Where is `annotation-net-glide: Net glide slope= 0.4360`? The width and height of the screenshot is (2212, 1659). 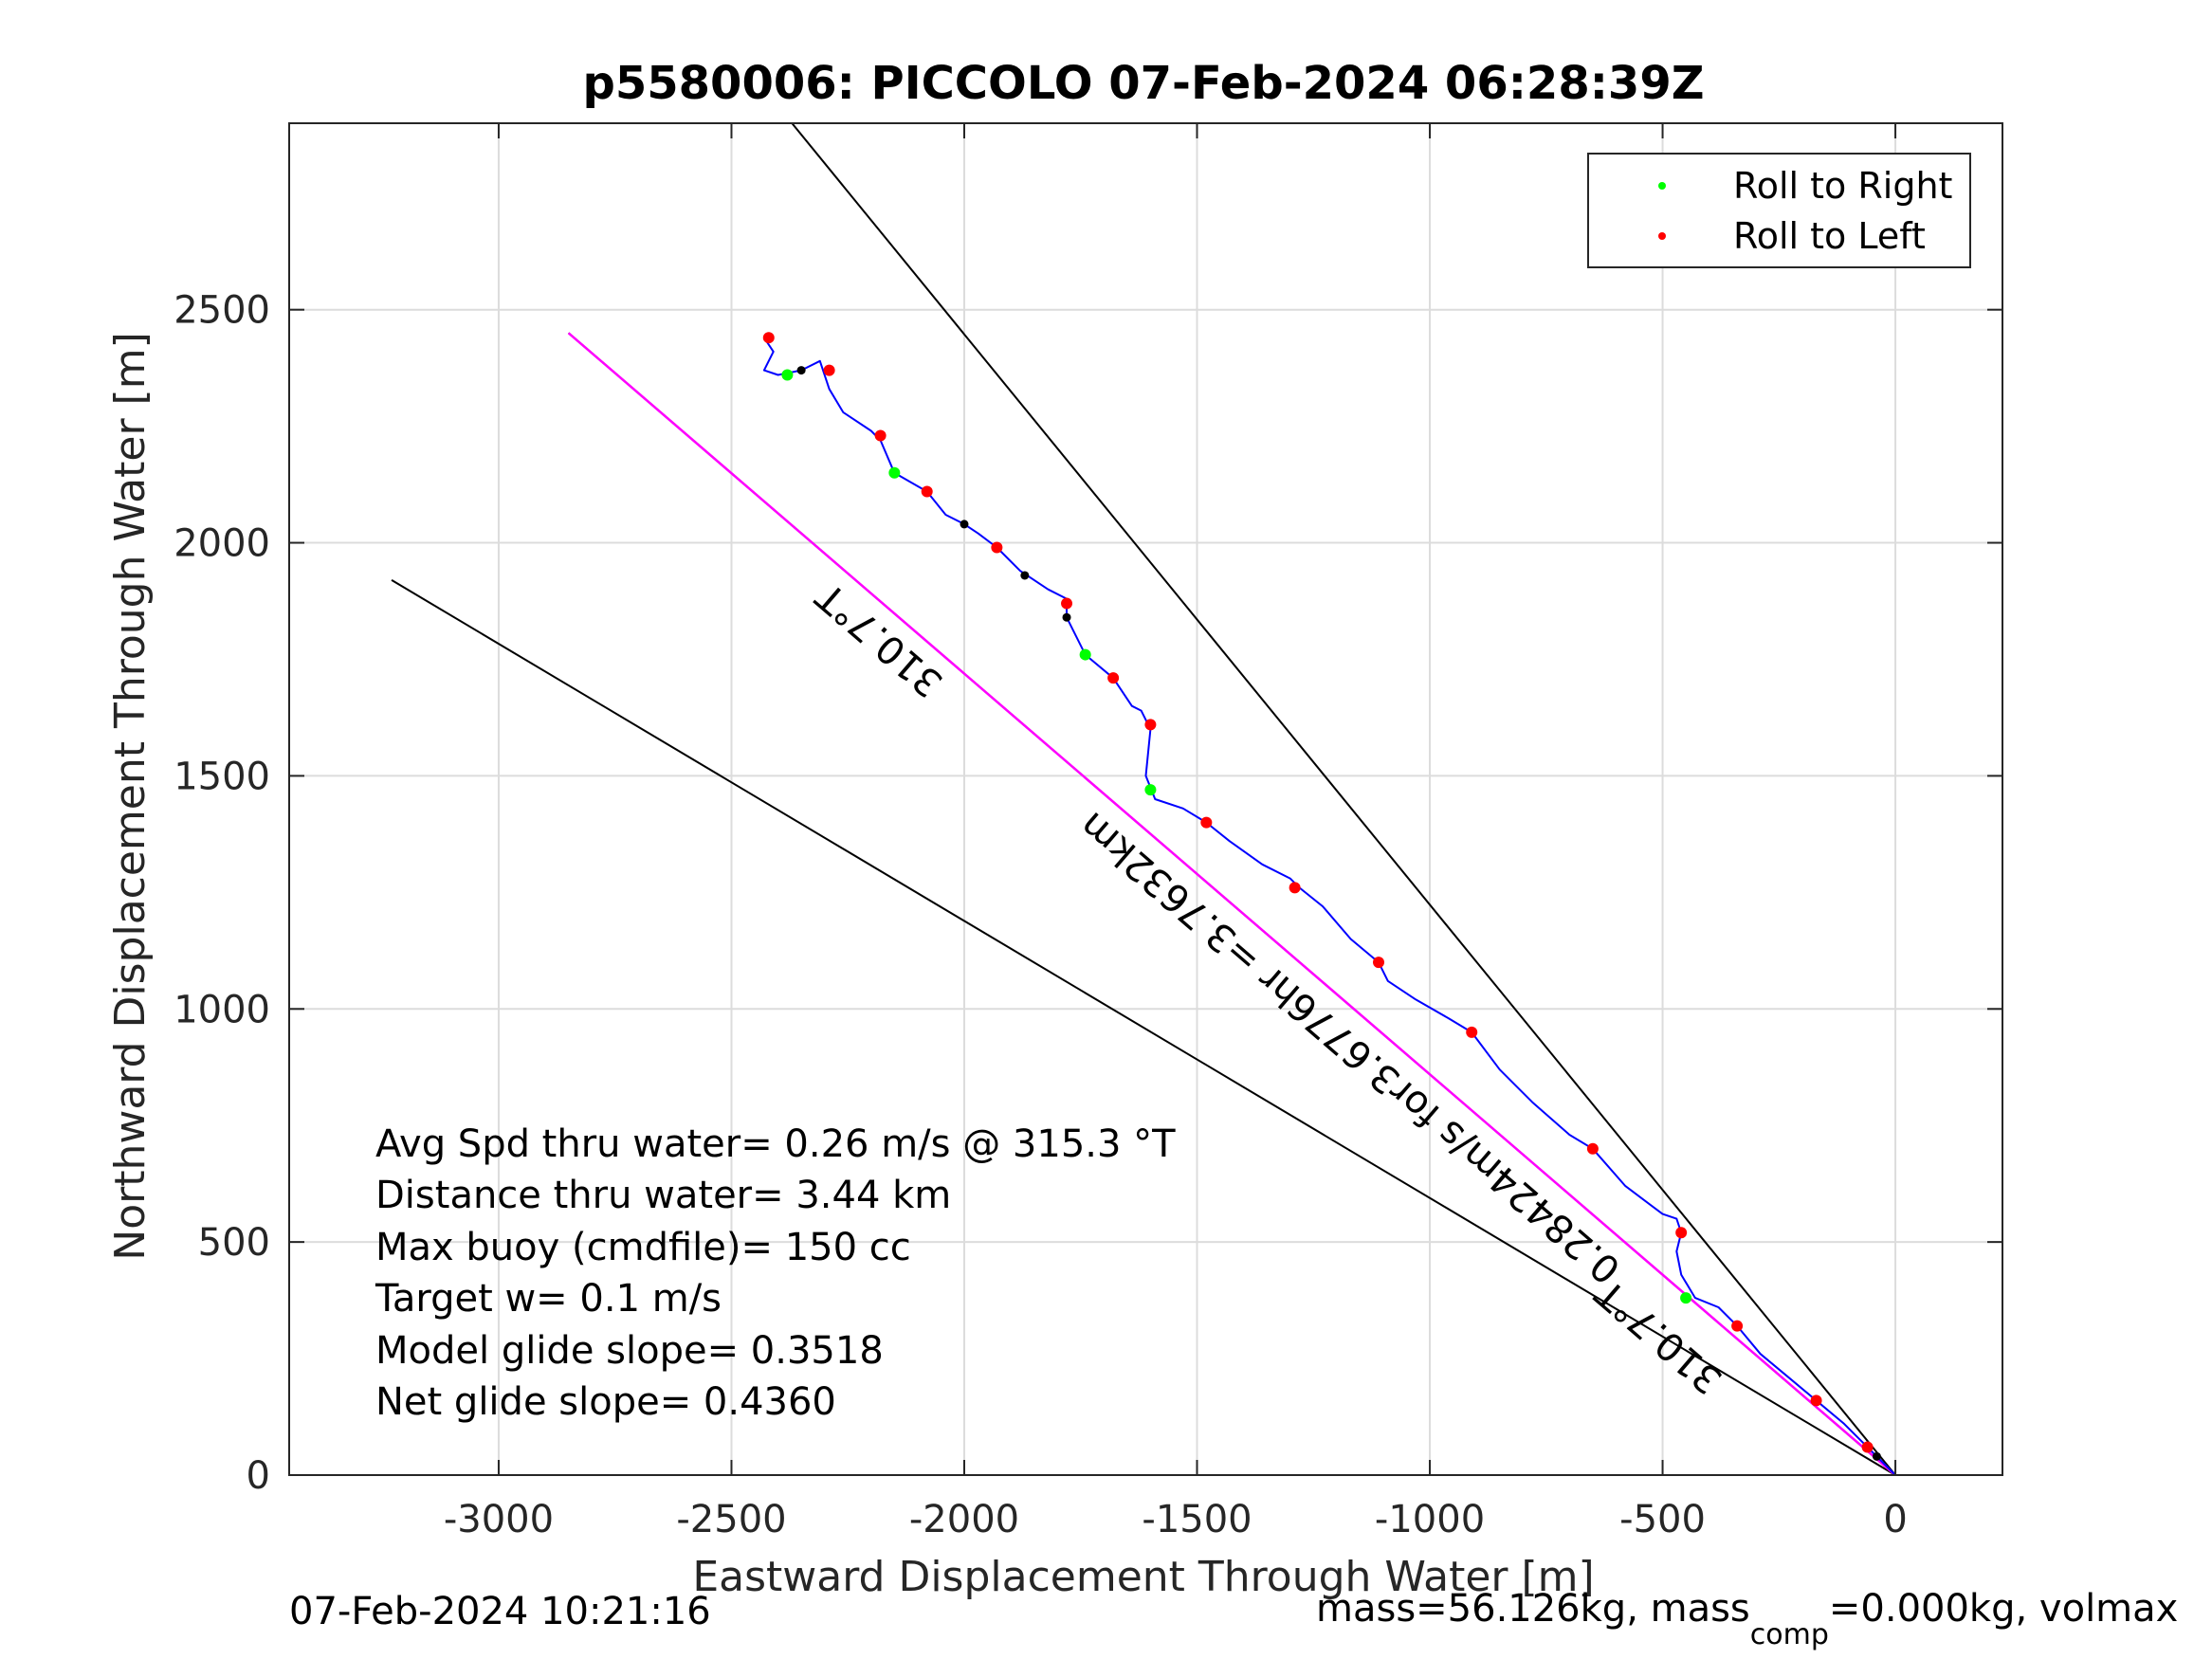
annotation-net-glide: Net glide slope= 0.4360 is located at coordinates (605, 1402).